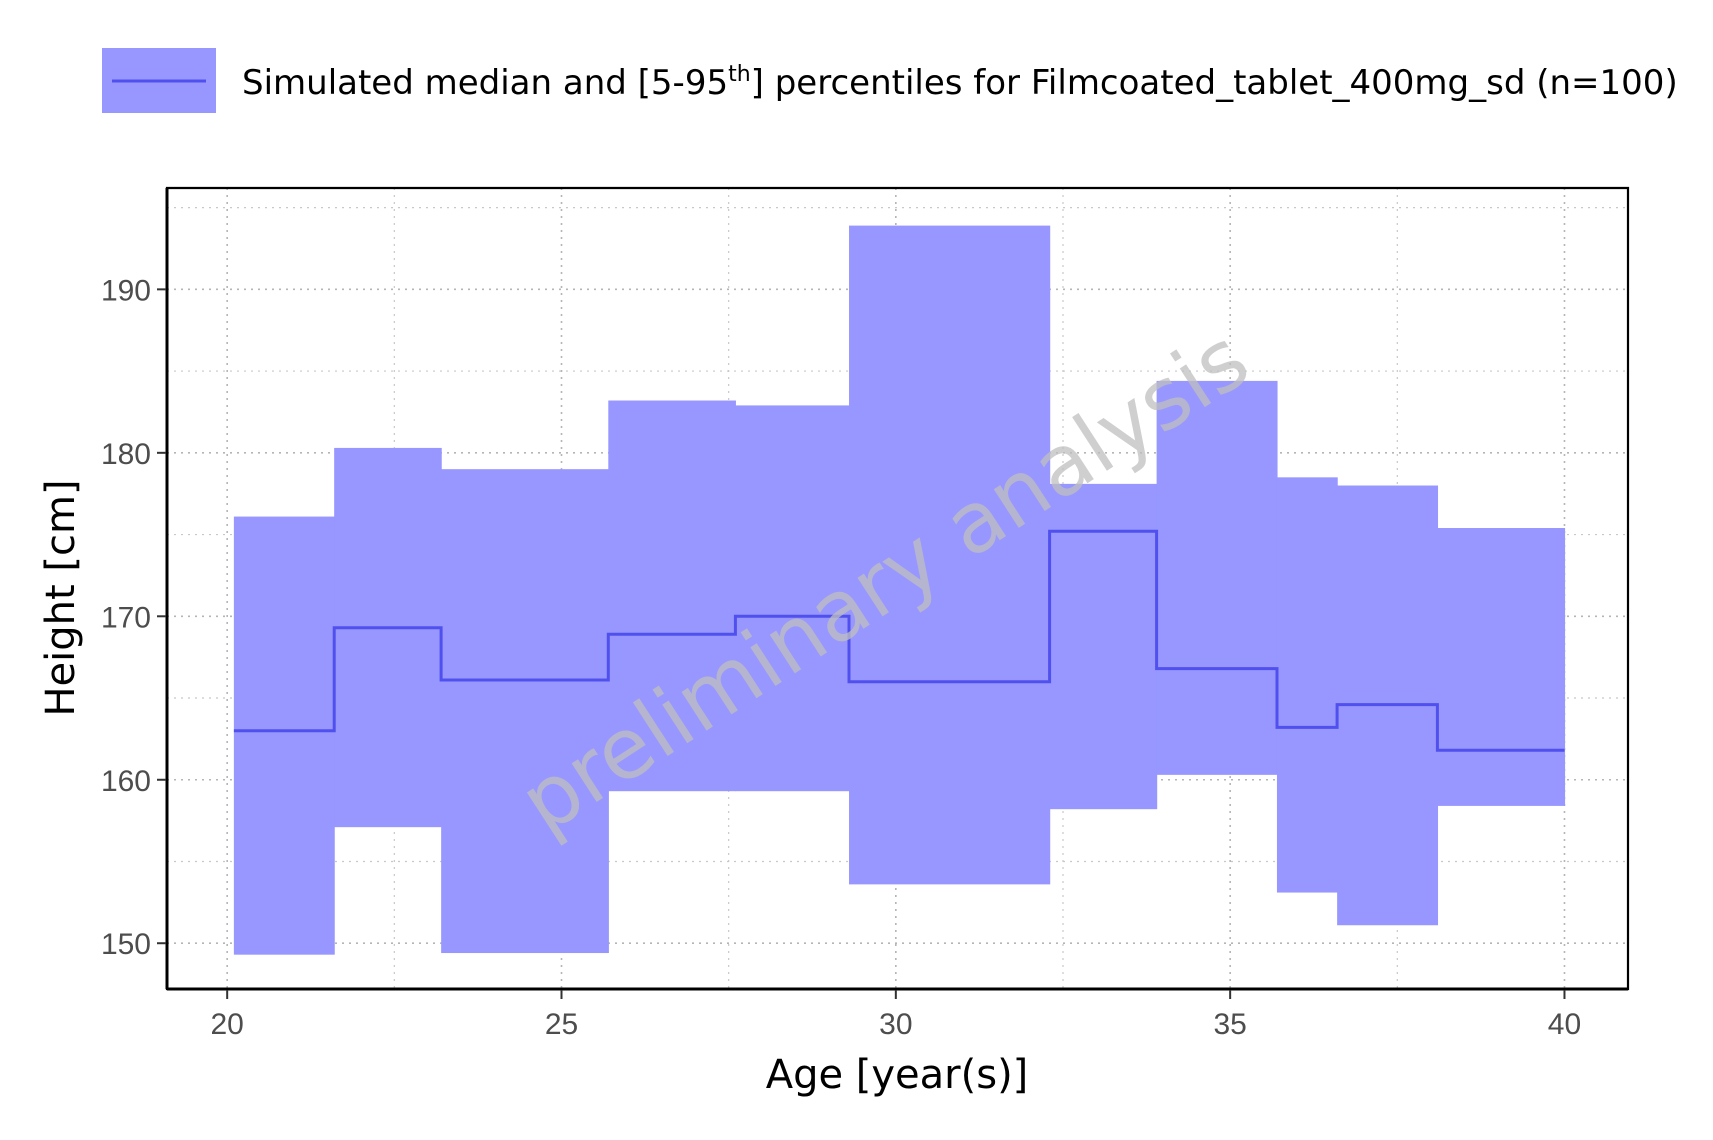  I want to click on y-tick-label: 190, so click(126, 290).